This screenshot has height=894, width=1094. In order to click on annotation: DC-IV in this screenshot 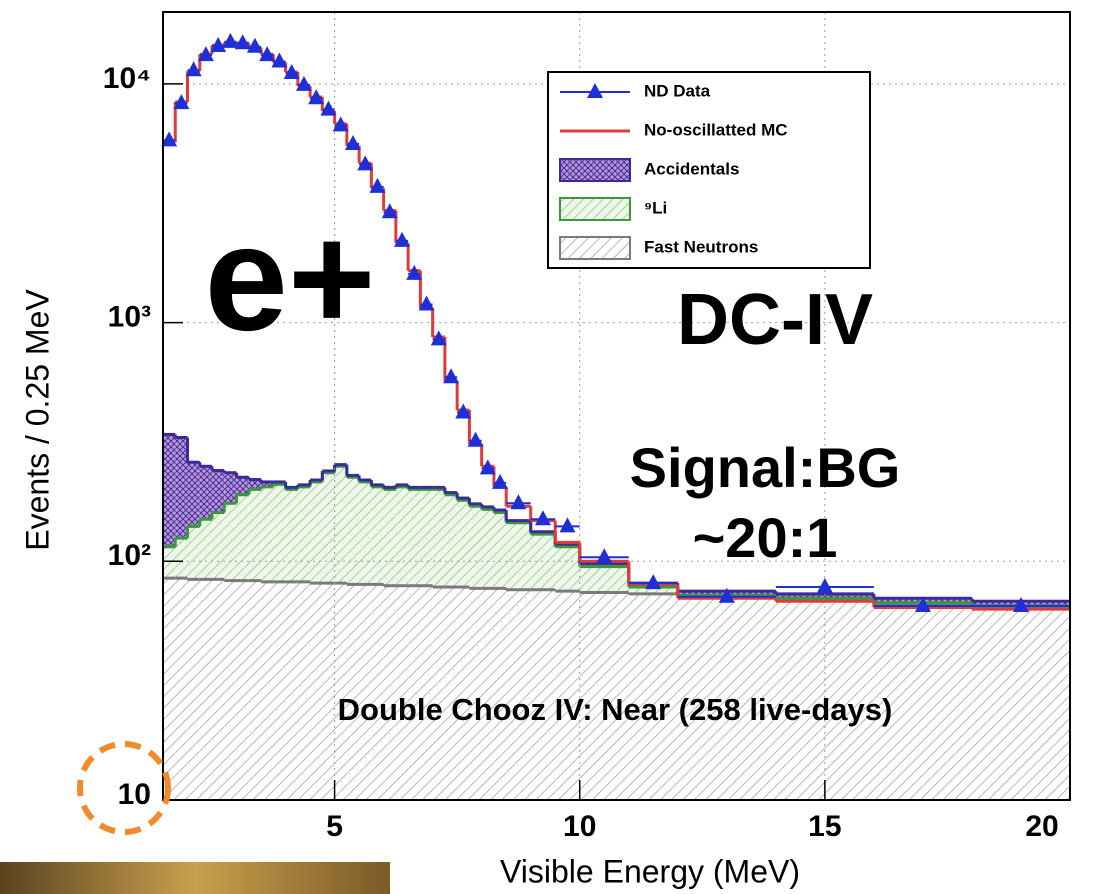, I will do `click(775, 320)`.